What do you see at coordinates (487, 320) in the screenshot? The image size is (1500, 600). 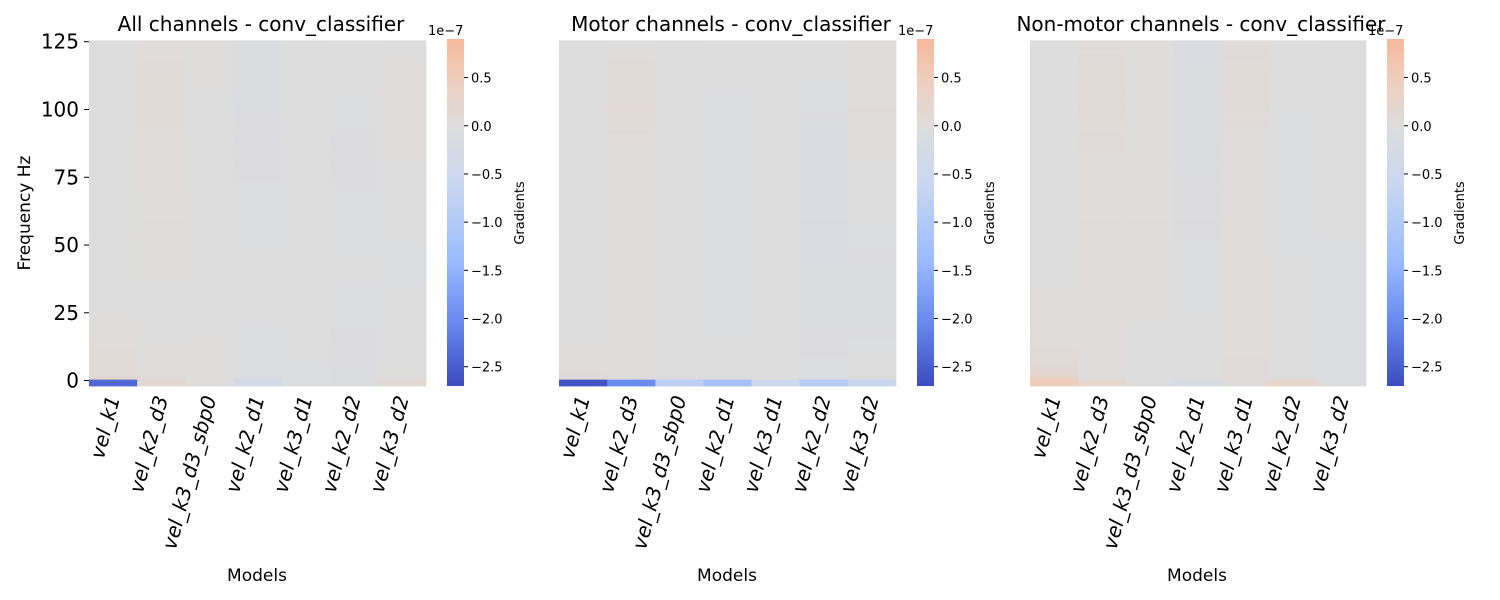 I see `colorbar-tick-label: −2.0` at bounding box center [487, 320].